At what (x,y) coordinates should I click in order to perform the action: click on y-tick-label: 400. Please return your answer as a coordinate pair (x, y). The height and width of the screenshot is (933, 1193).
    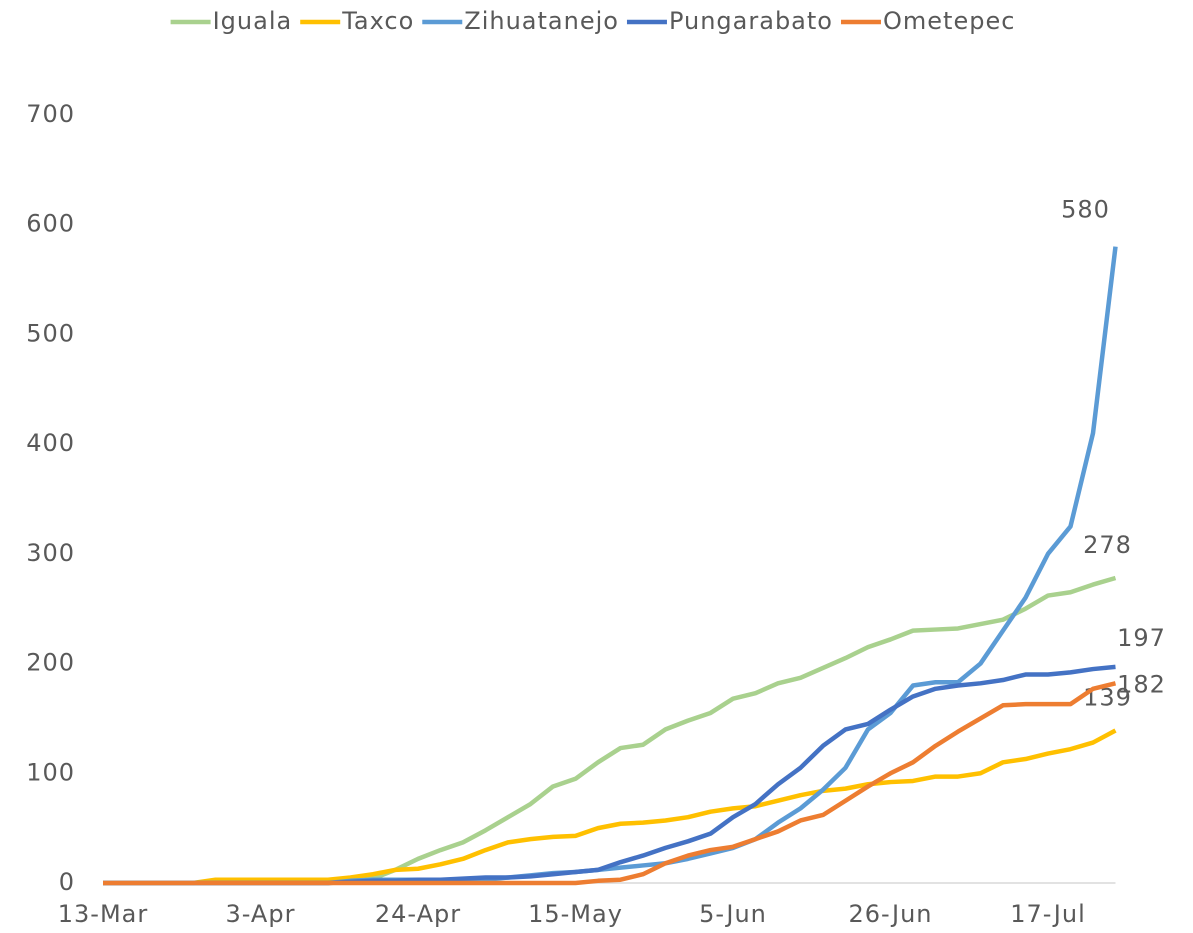
    Looking at the image, I should click on (50, 443).